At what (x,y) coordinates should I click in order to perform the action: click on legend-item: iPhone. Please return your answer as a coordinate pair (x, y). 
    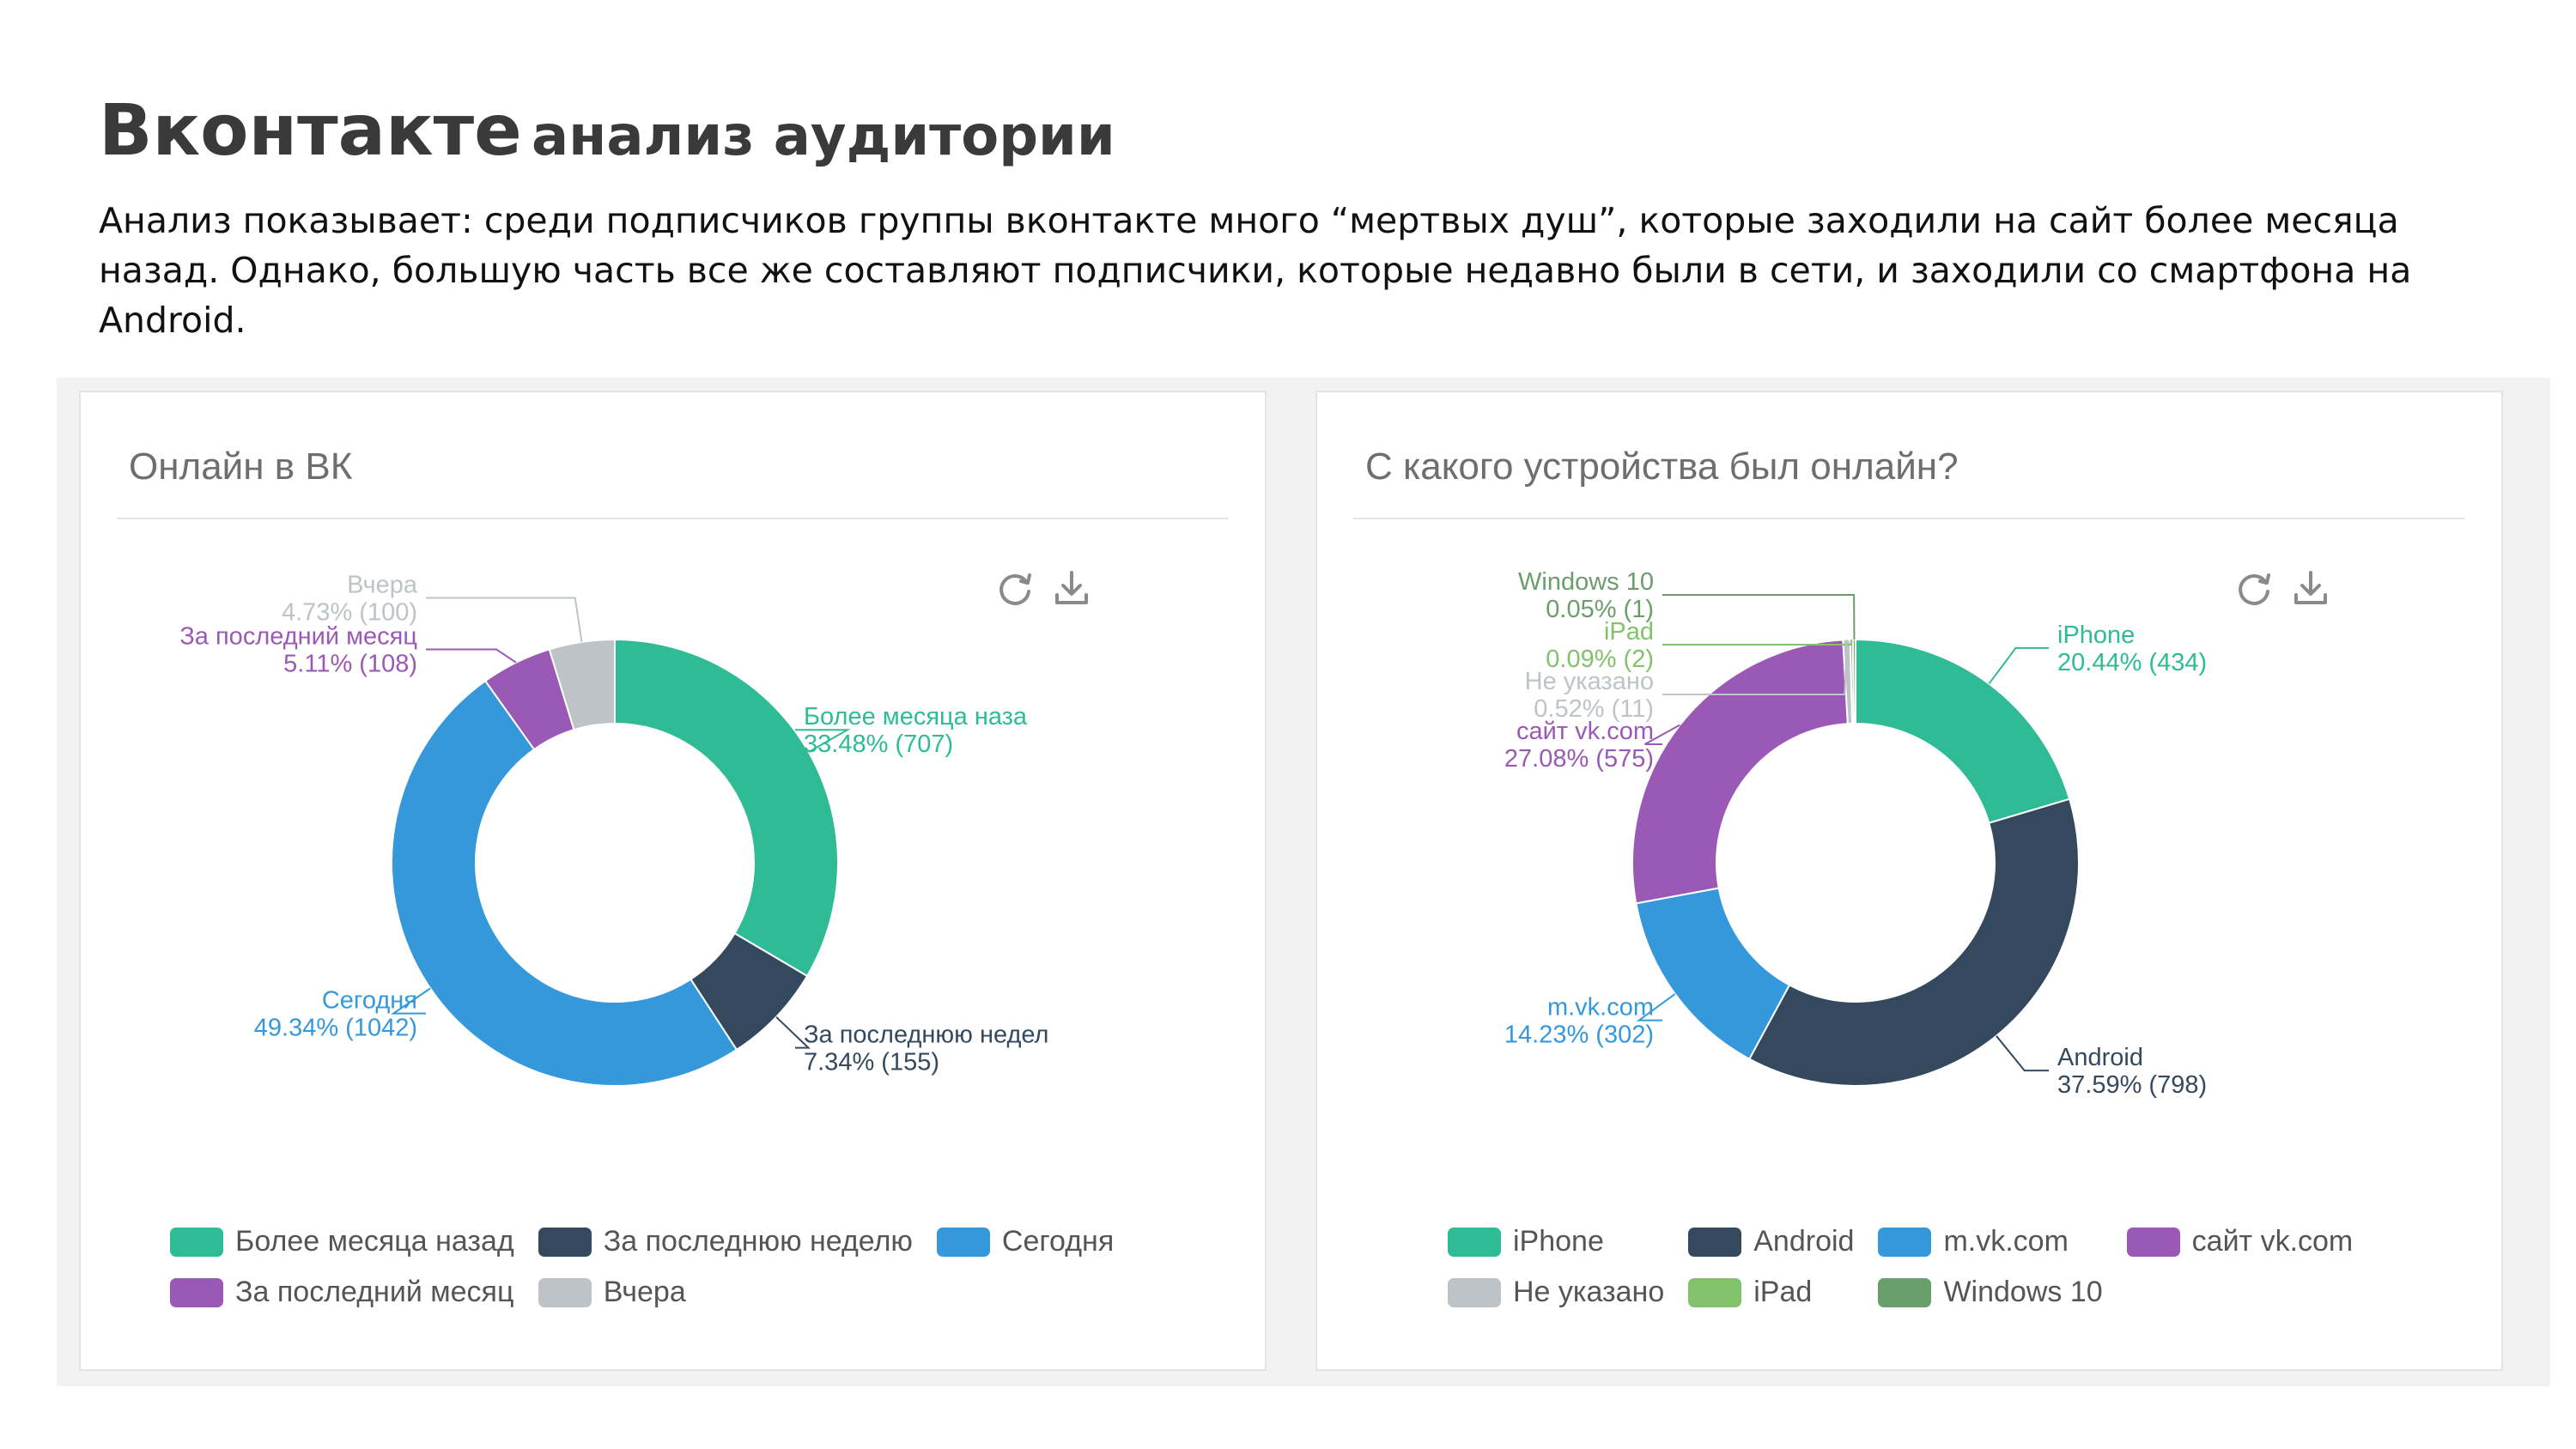
    Looking at the image, I should click on (1556, 1241).